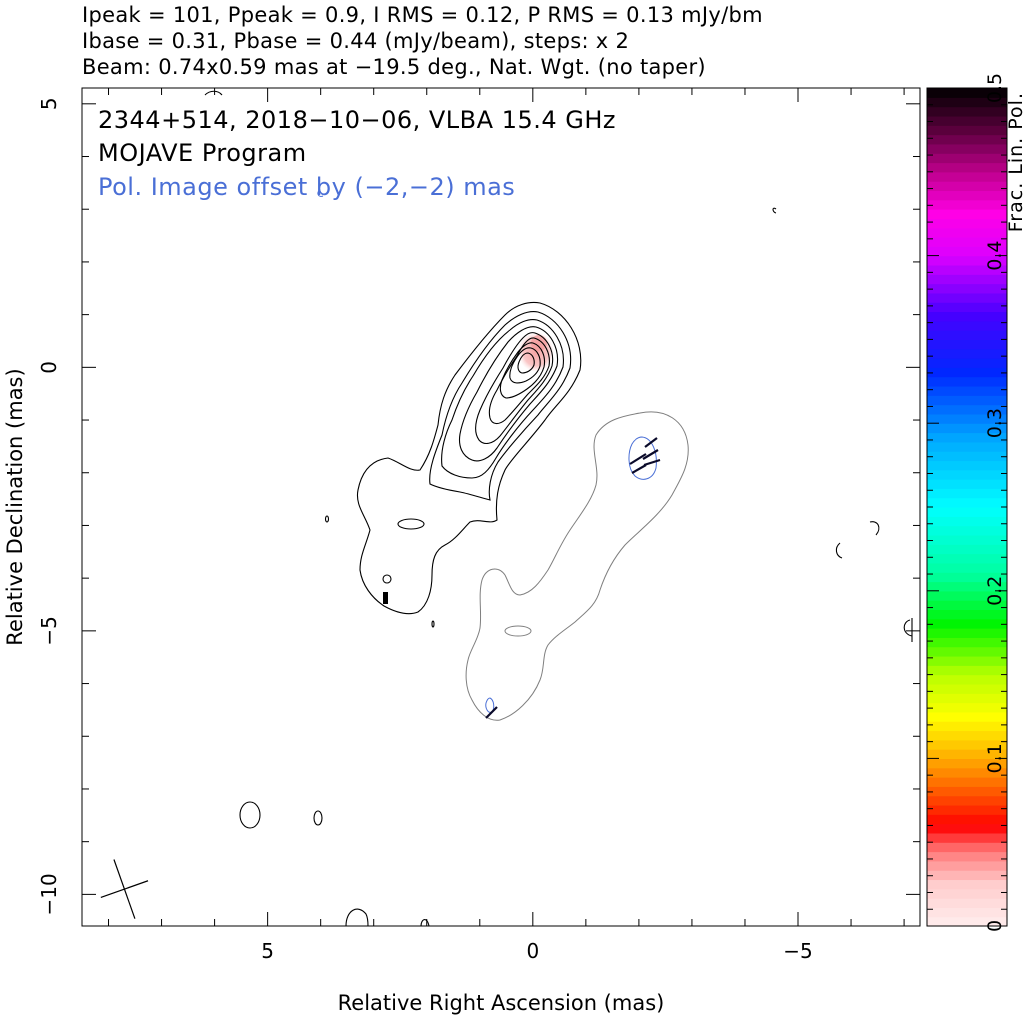 This screenshot has height=1020, width=1027. I want to click on colorbar, so click(967, 507).